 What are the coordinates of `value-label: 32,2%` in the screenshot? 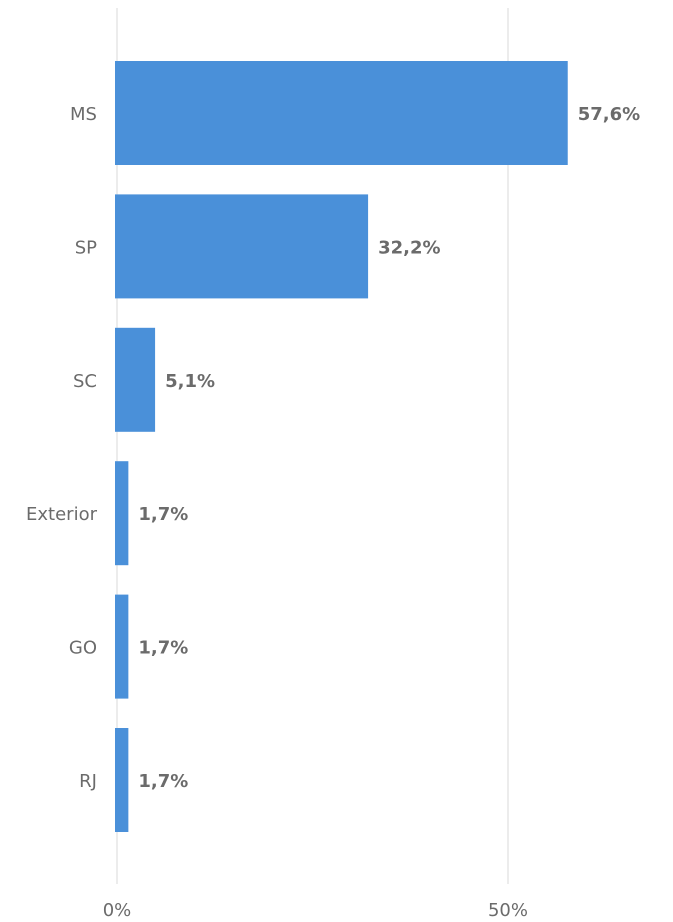 It's located at (409, 247).